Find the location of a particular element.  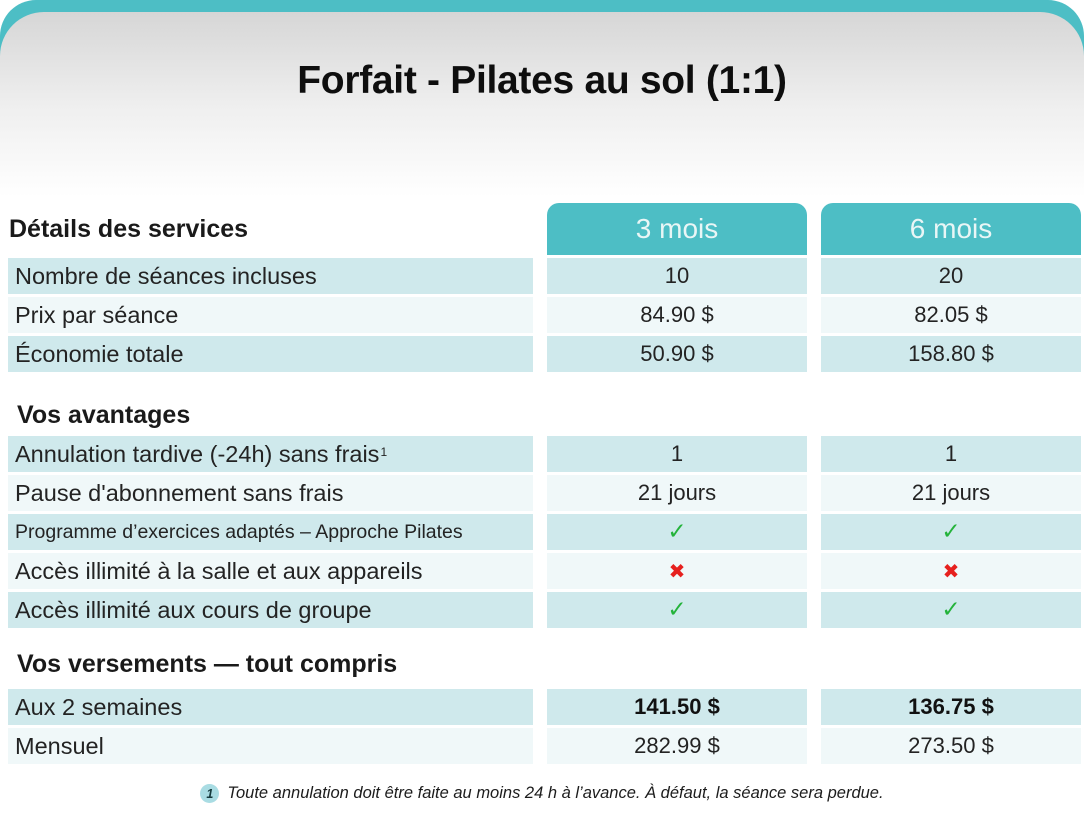

row-label-text: Annulation tardive (-24h) sans frais is located at coordinates (197, 453).